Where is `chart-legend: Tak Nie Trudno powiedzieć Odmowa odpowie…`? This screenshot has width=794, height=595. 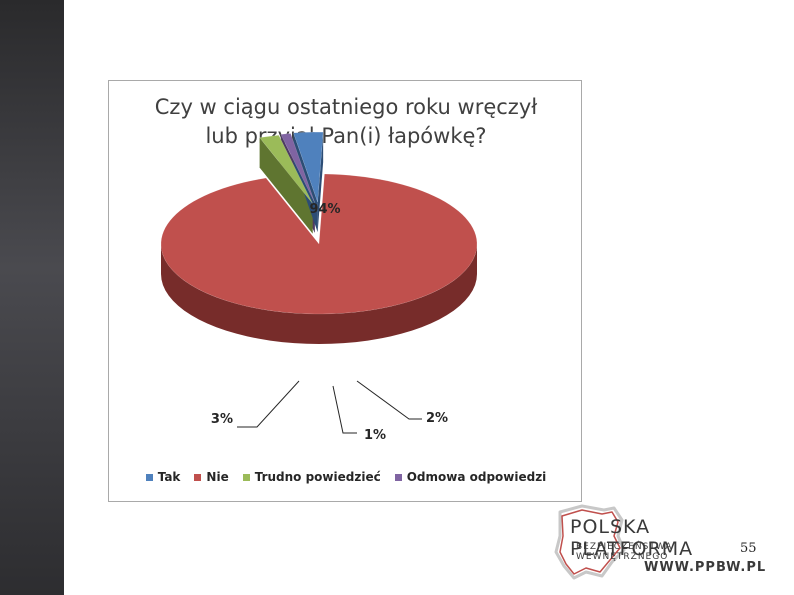 chart-legend: Tak Nie Trudno powiedzieć Odmowa odpowie… is located at coordinates (346, 477).